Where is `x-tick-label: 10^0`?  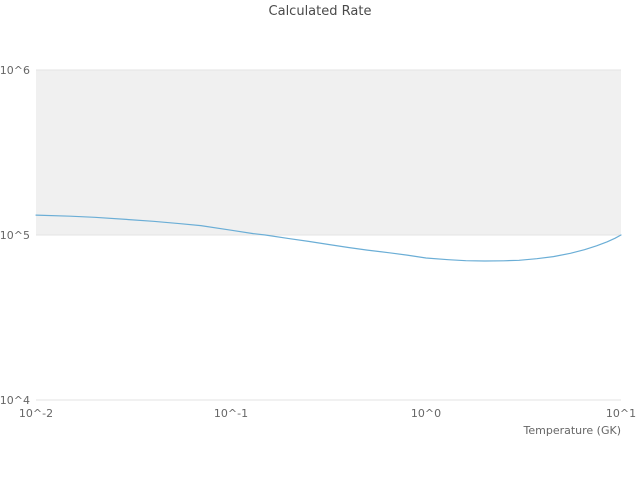
x-tick-label: 10^0 is located at coordinates (426, 413).